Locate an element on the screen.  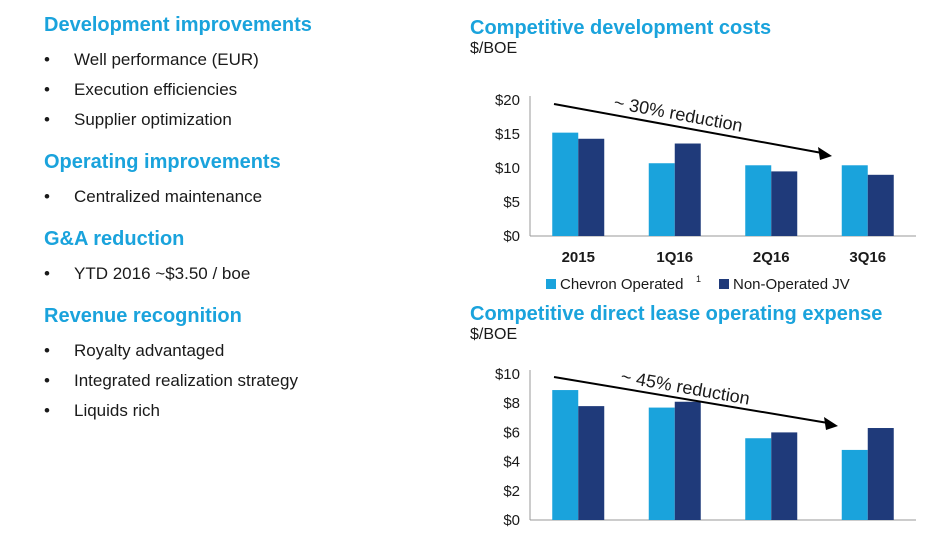
x-tick-label: 1Q16 is located at coordinates (674, 257).